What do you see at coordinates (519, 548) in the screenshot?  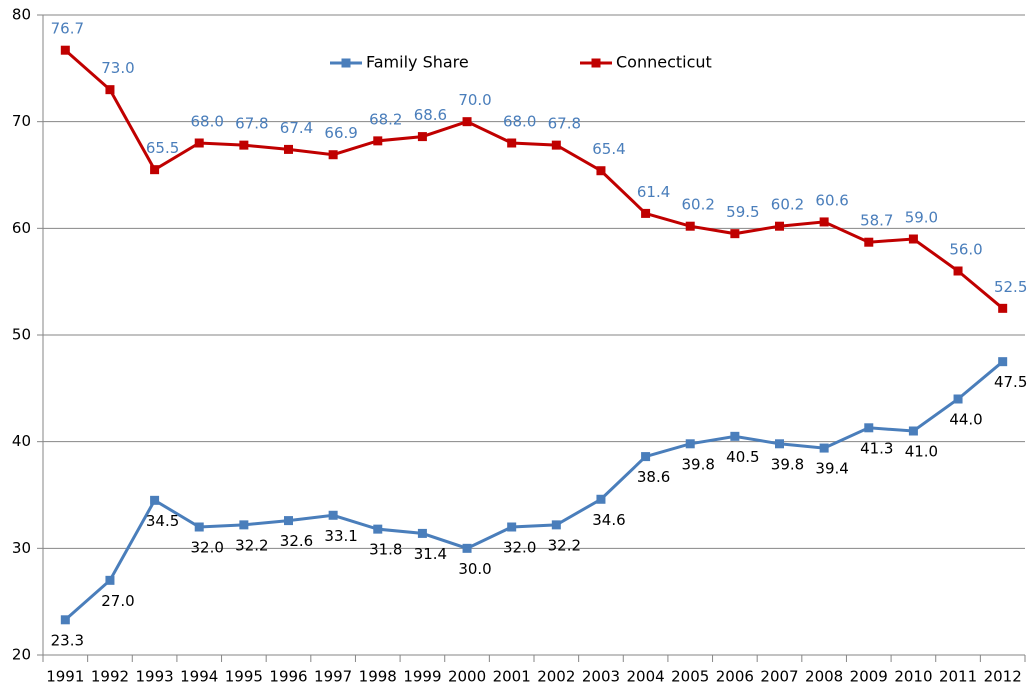 I see `data-label: 32.0` at bounding box center [519, 548].